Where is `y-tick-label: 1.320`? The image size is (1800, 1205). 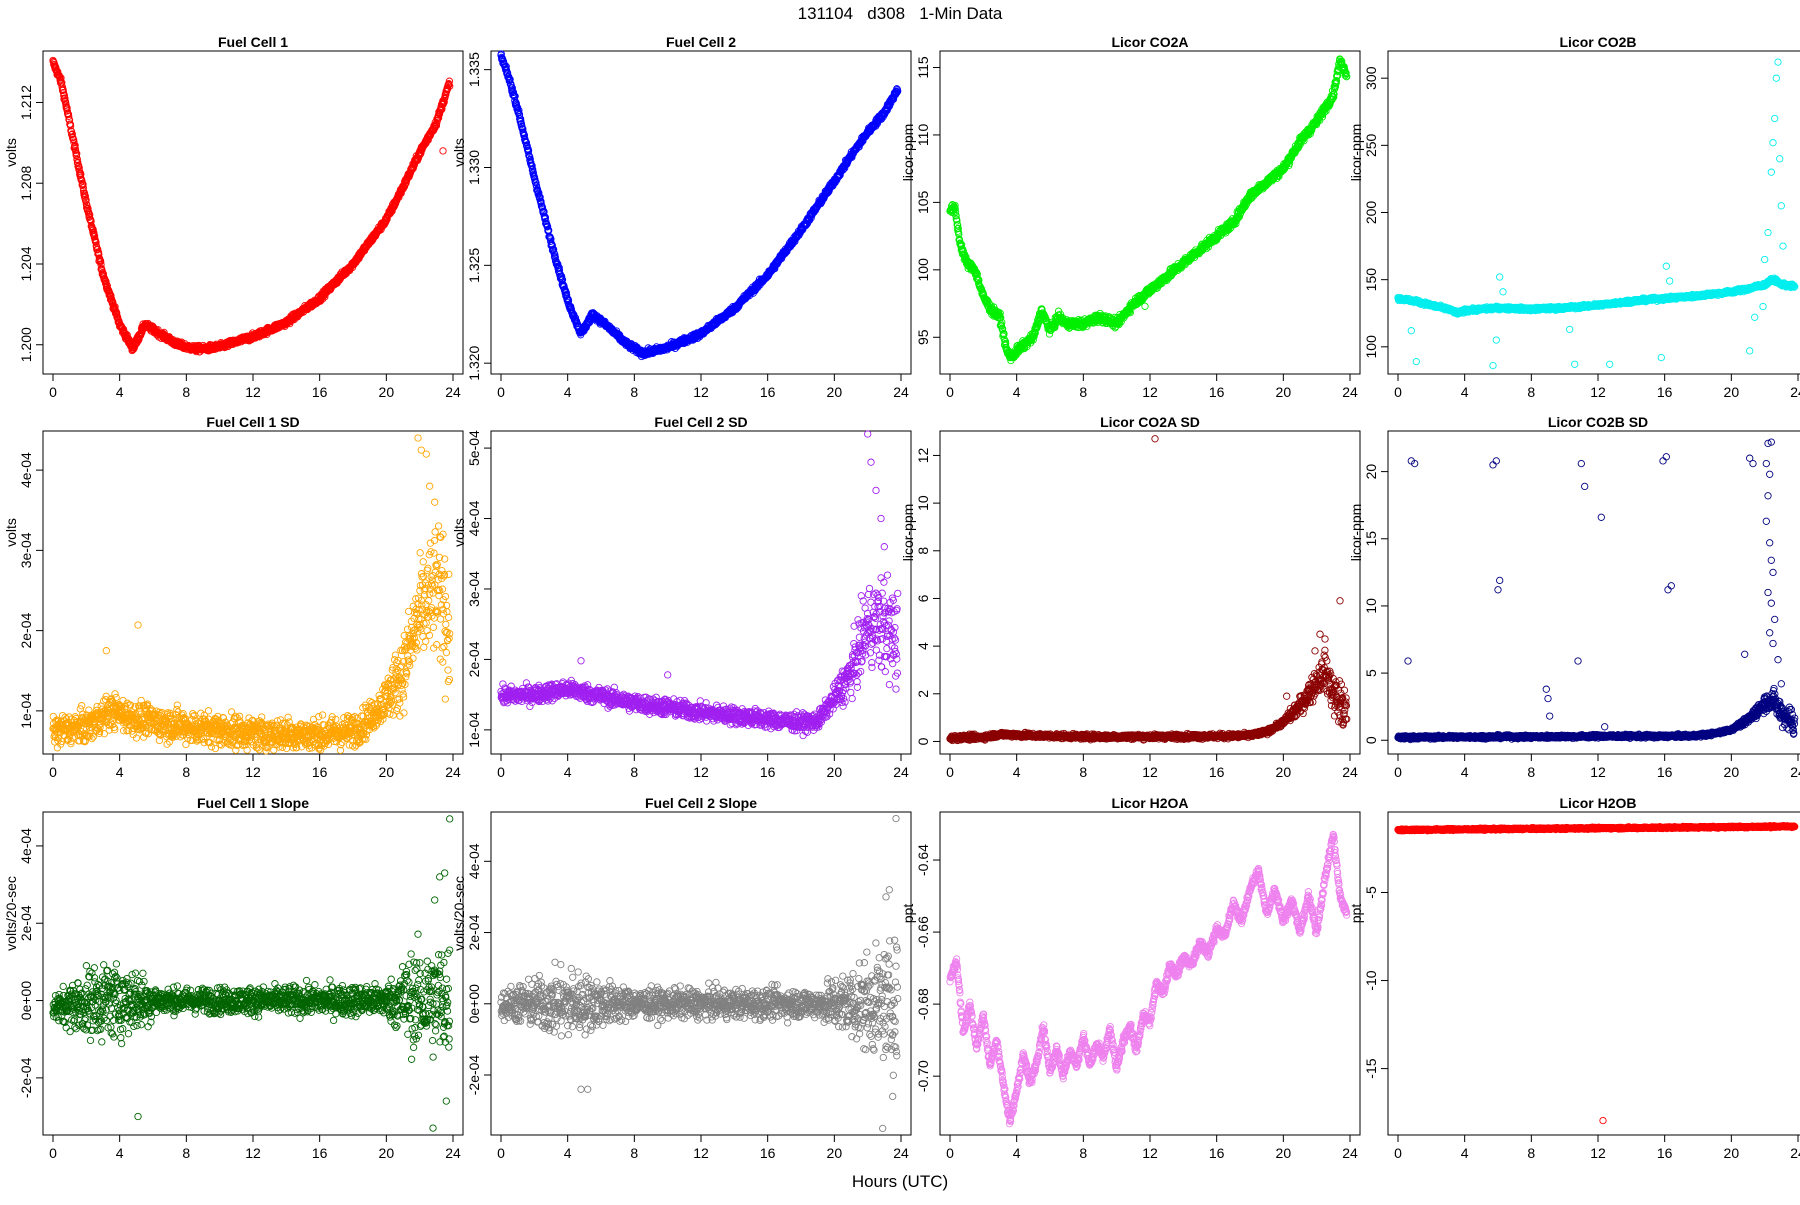 y-tick-label: 1.320 is located at coordinates (474, 362).